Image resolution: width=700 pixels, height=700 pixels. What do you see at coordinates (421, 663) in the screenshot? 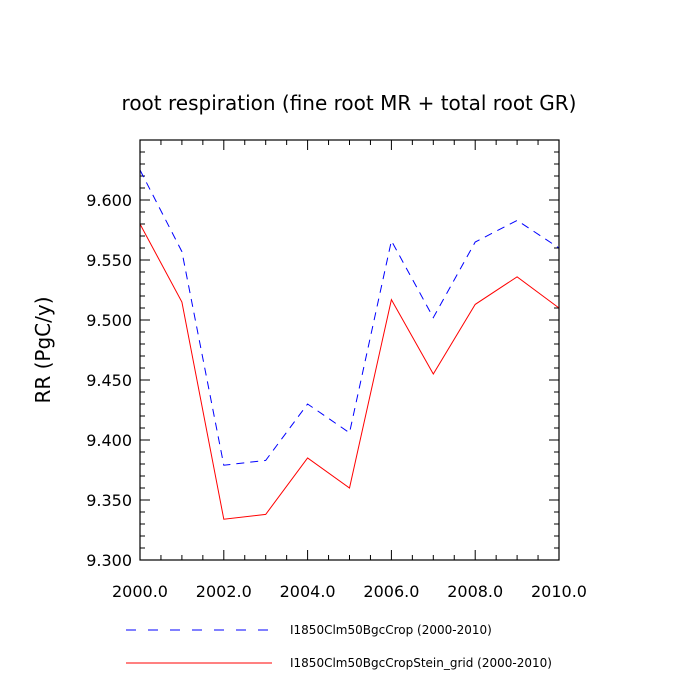
I see `legend-label-2: I1850Clm50BgcCropStein_grid (2000-2010)` at bounding box center [421, 663].